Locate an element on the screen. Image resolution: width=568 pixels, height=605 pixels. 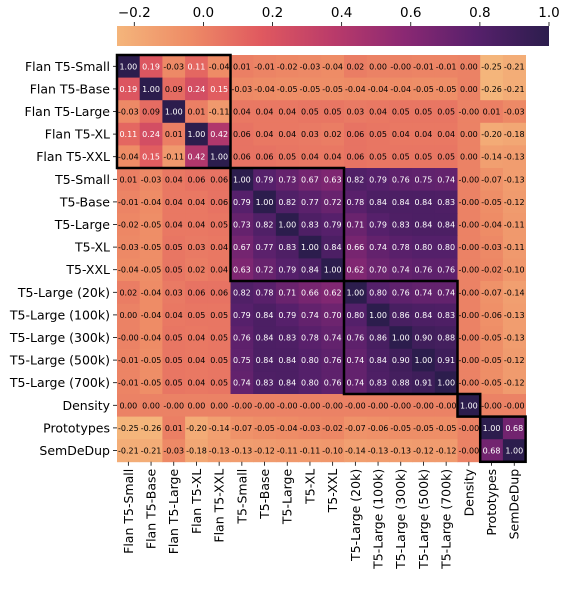
cell-value-label: -0.18 is located at coordinates (514, 134).